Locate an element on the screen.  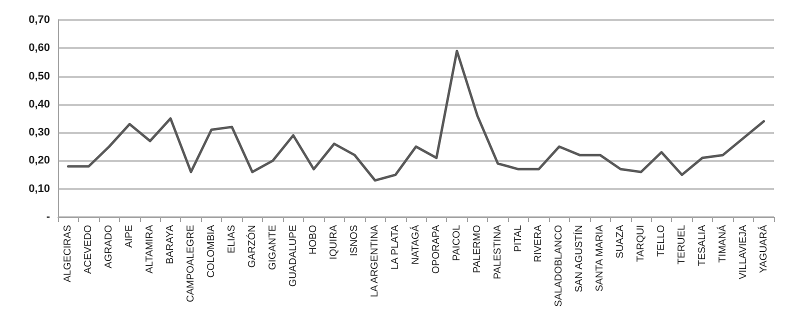
y-tick-label: 0,60 is located at coordinates (39, 48).